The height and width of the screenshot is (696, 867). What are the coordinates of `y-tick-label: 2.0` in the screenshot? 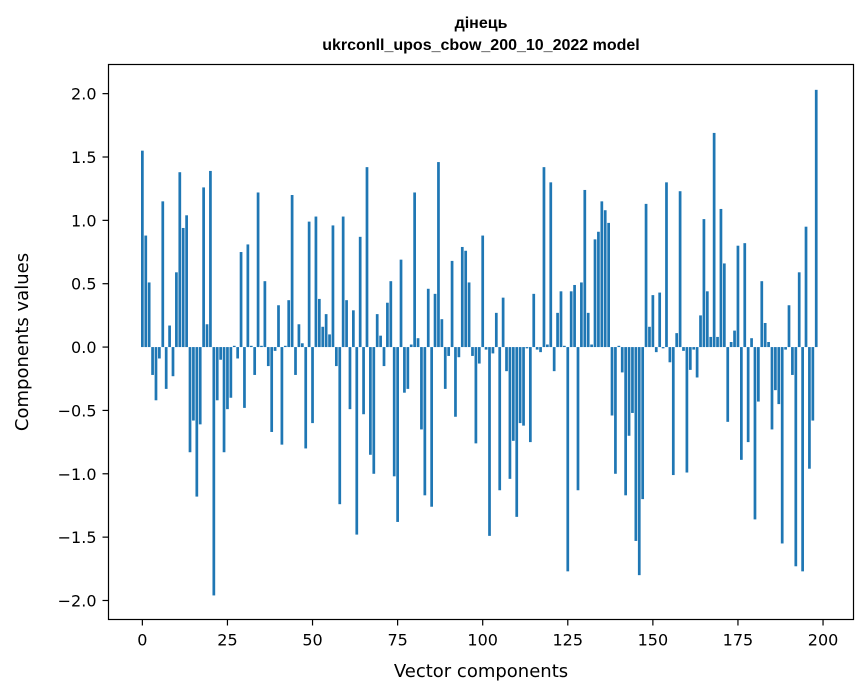 It's located at (83, 94).